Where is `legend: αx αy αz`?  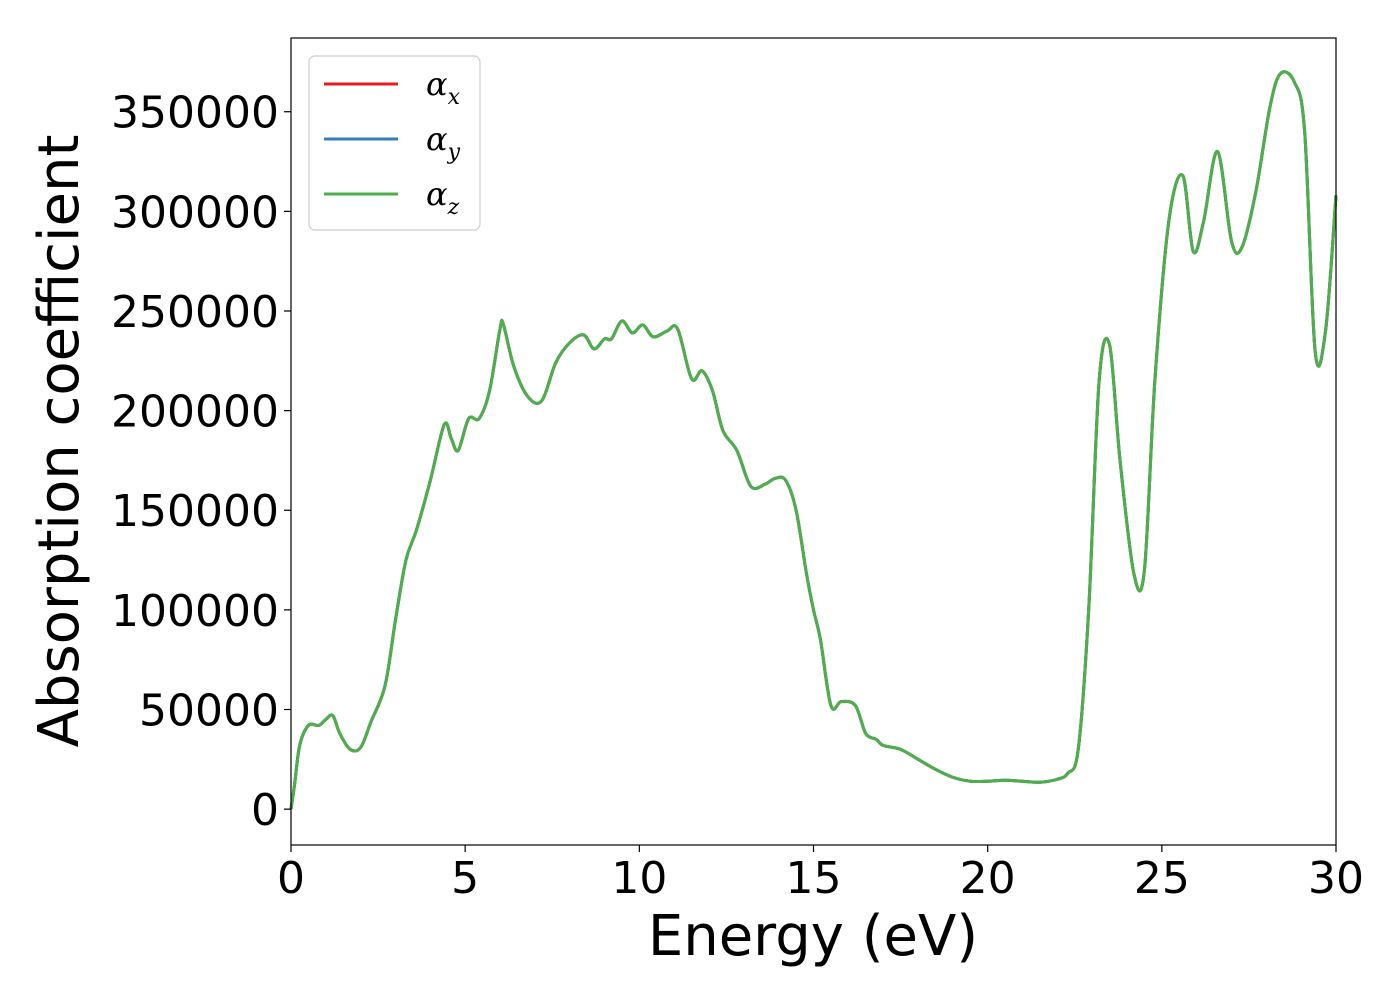
legend: αx αy αz is located at coordinates (394, 143).